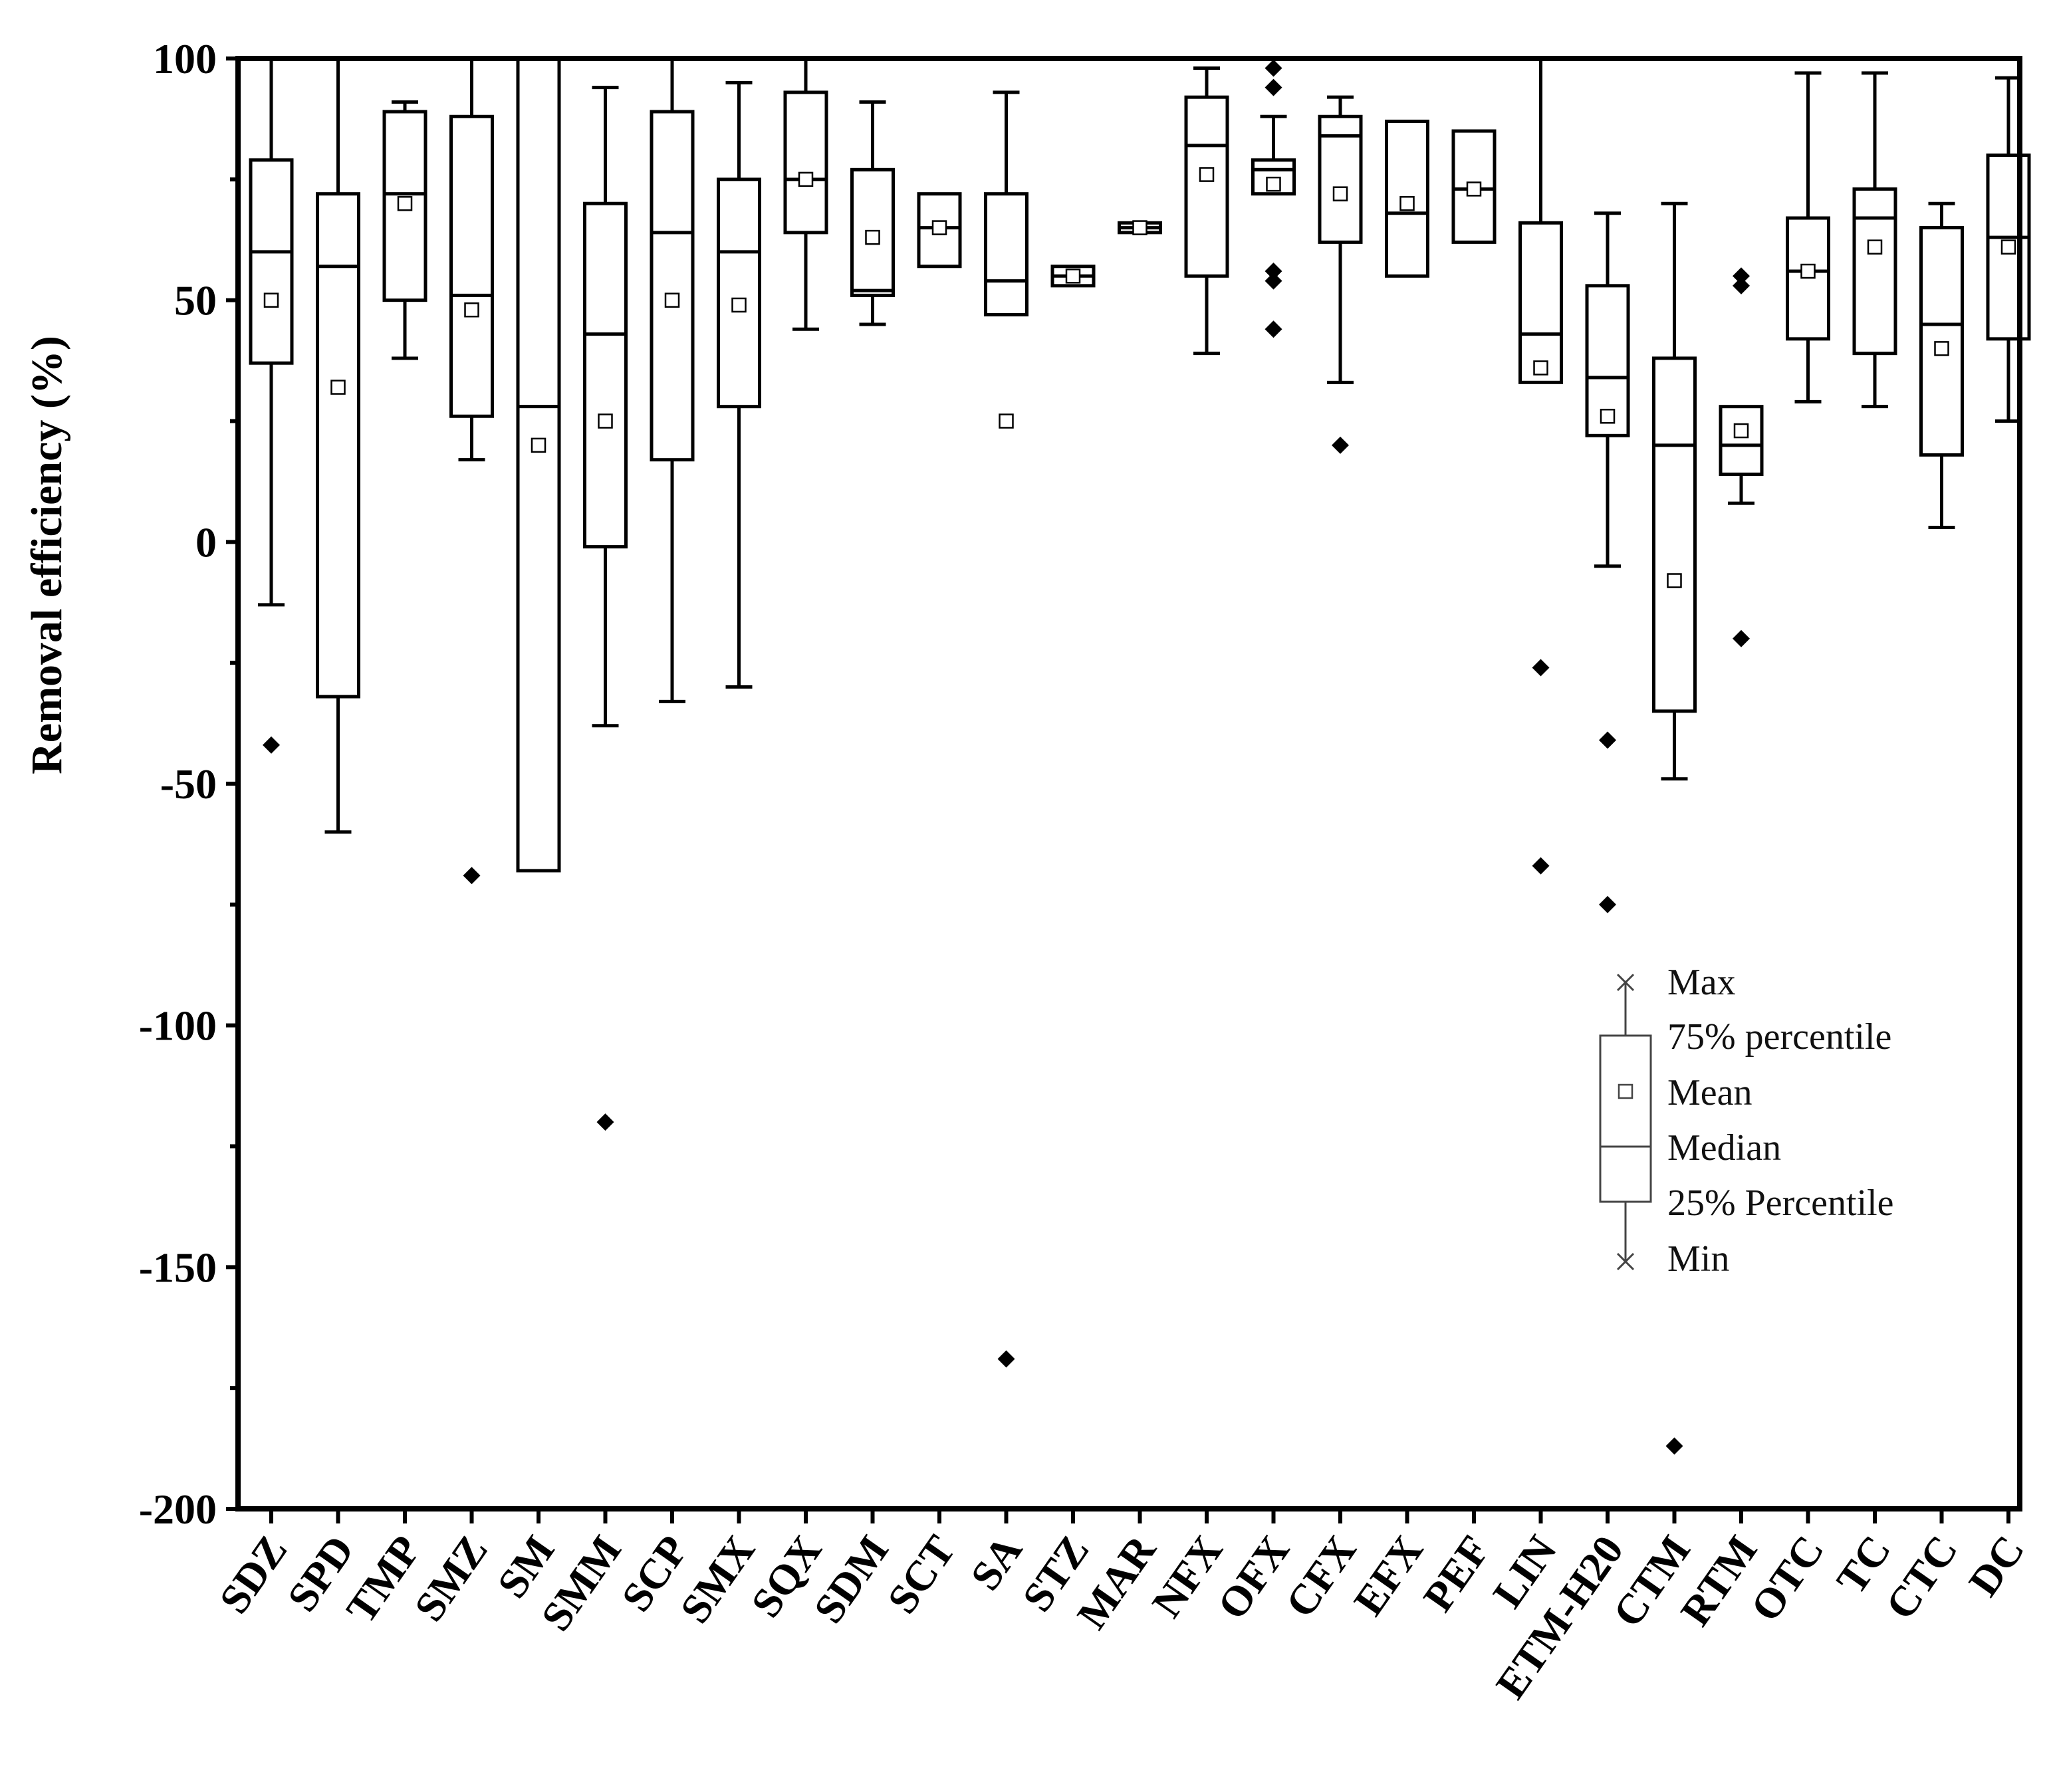 The image size is (2053, 1792). What do you see at coordinates (921, 1574) in the screenshot?
I see `x-tick-label-sct: SCT` at bounding box center [921, 1574].